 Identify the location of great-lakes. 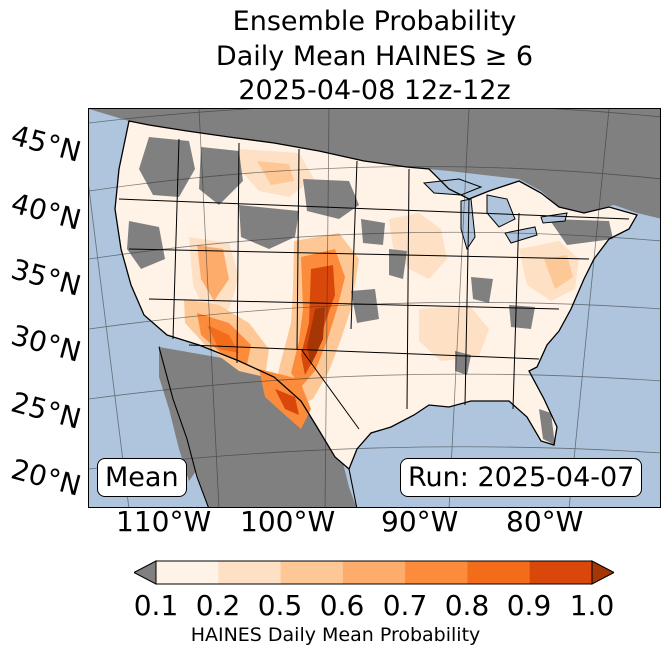
(495, 214).